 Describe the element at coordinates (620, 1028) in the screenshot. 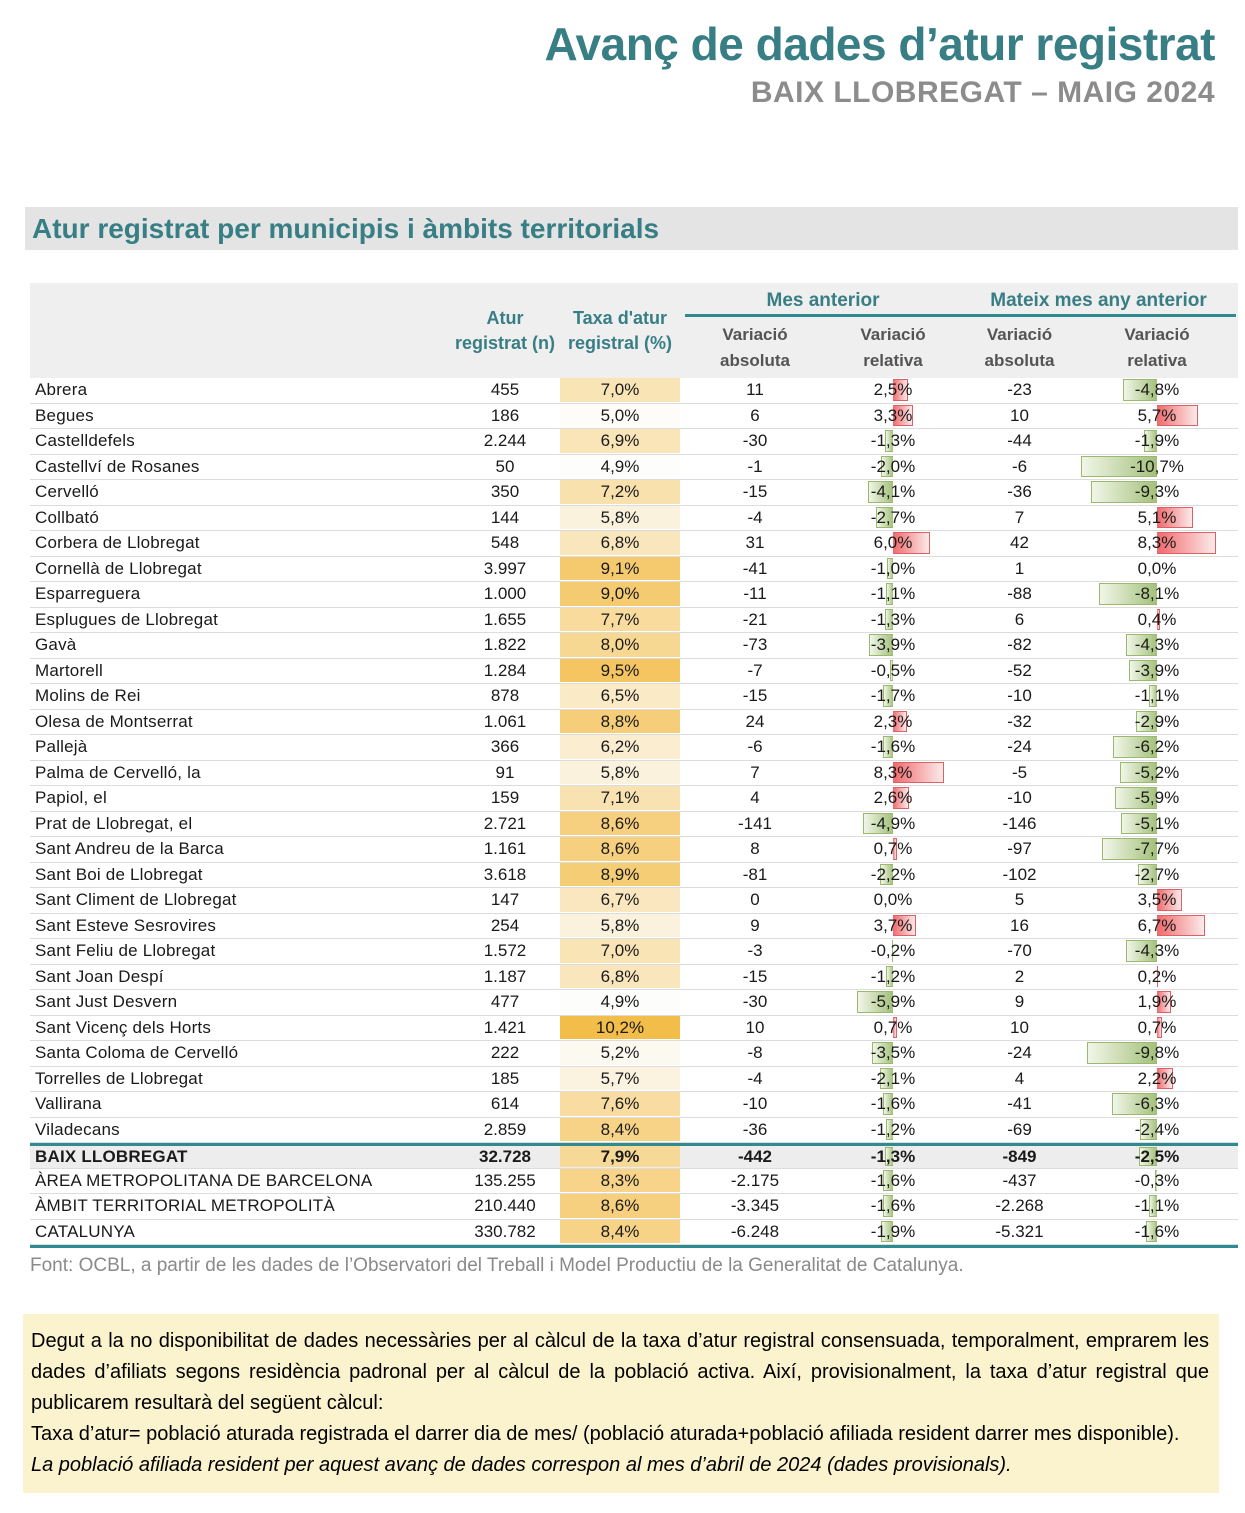

I see `taxa-atur-value: 10,2%` at that location.